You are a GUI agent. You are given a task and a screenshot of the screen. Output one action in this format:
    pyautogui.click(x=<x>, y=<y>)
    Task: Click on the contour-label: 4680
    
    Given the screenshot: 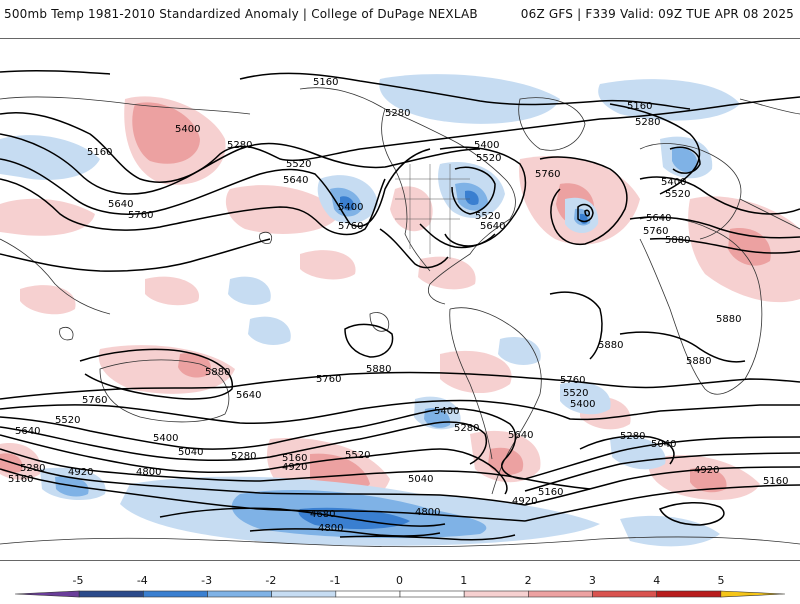 What is the action you would take?
    pyautogui.click(x=322, y=514)
    